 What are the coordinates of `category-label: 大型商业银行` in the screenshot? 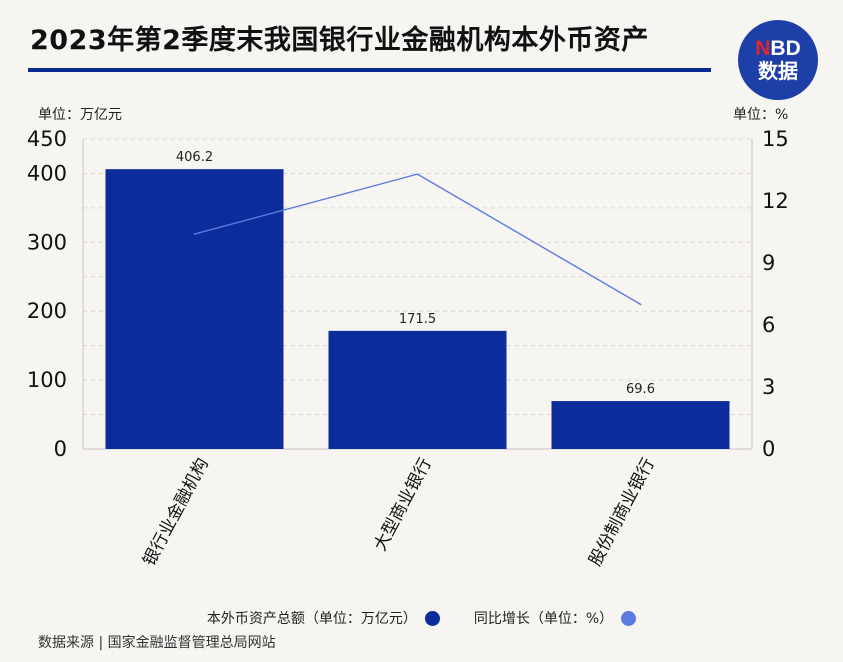 It's located at (403, 504).